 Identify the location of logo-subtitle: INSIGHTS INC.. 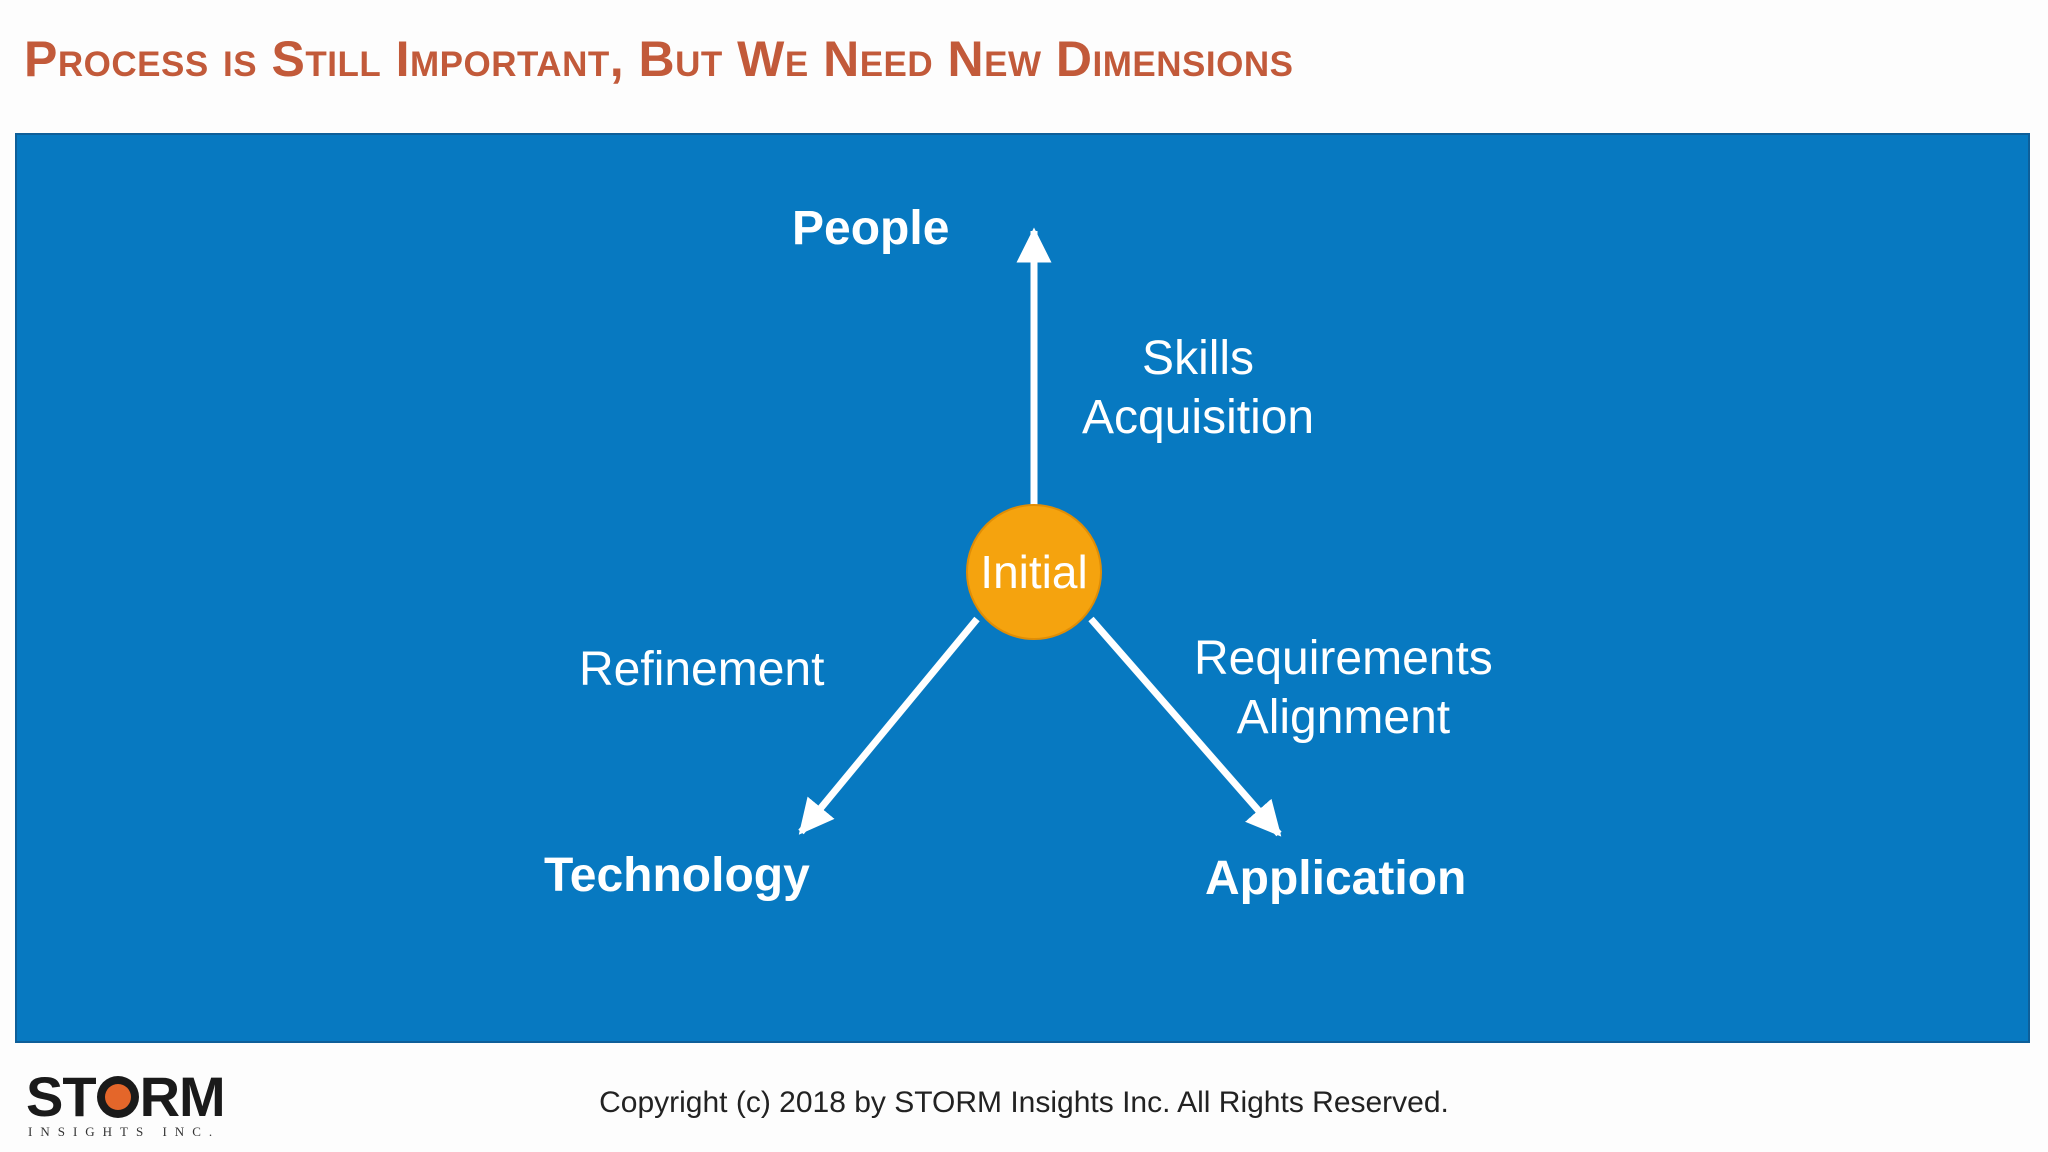
(124, 1131).